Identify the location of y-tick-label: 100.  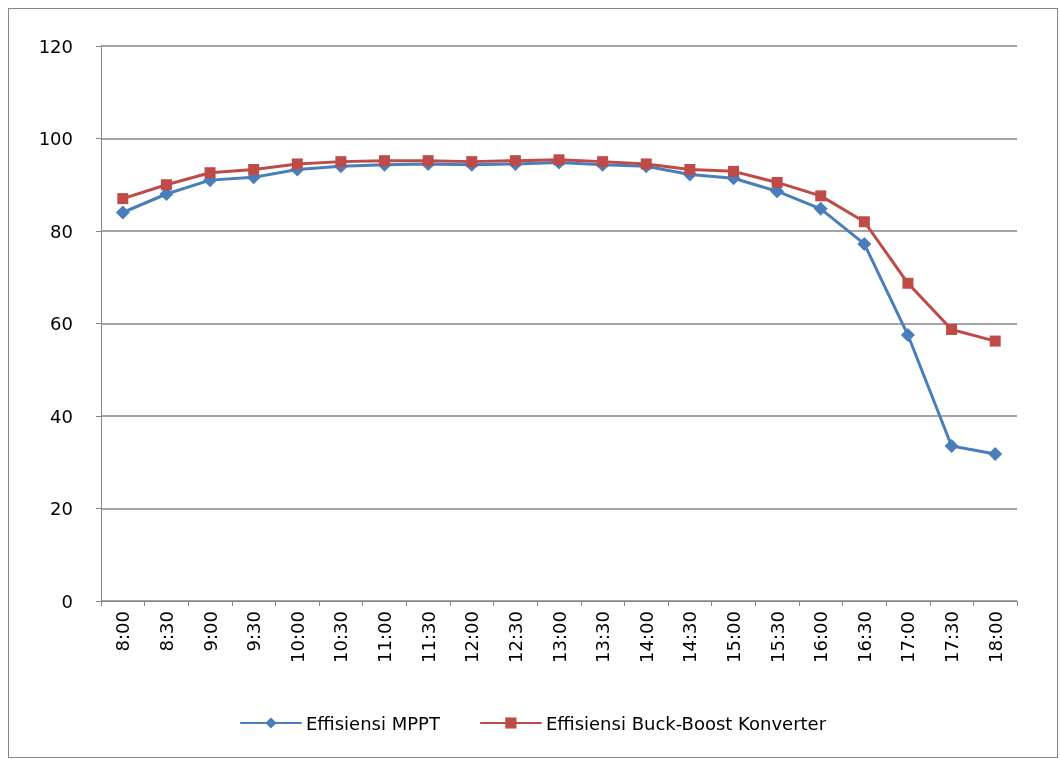
(55, 138).